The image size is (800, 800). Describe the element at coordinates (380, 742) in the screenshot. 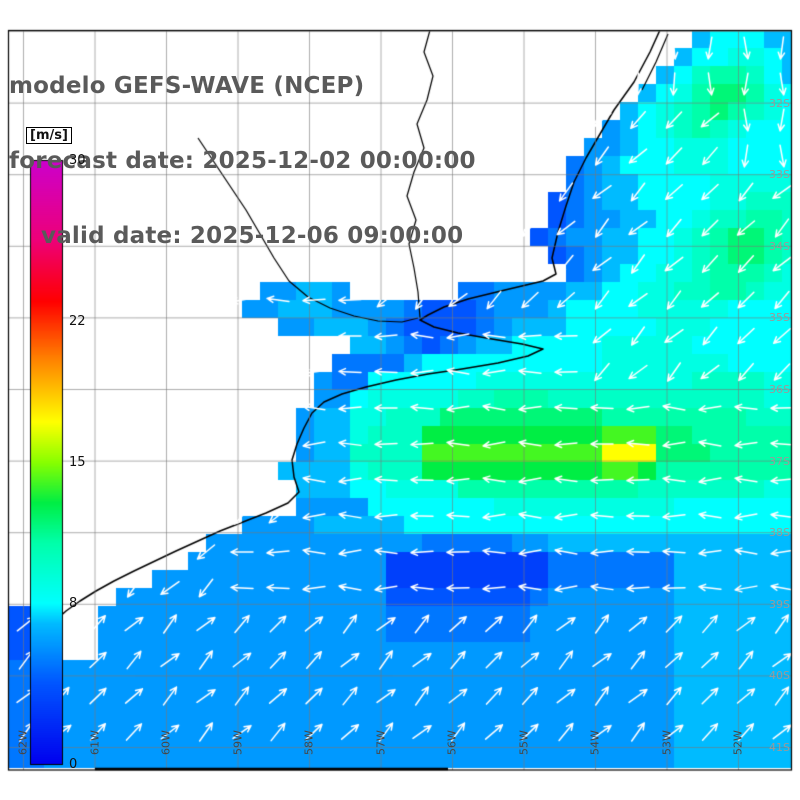

I see `longitude-label: 57W` at that location.